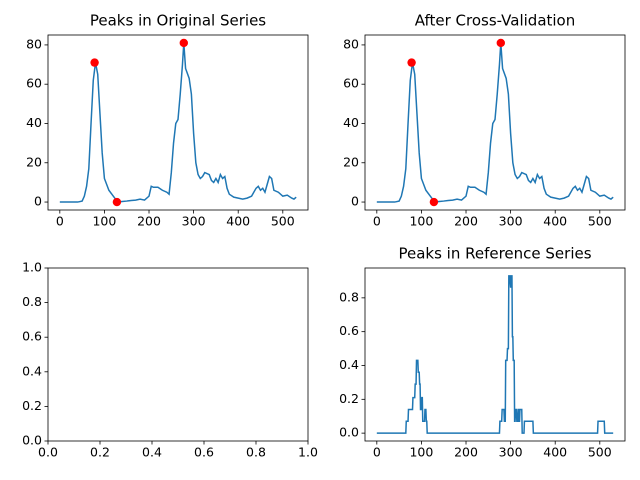 This screenshot has width=640, height=480. Describe the element at coordinates (495, 21) in the screenshot. I see `panel-title: After Cross-Validation` at that location.